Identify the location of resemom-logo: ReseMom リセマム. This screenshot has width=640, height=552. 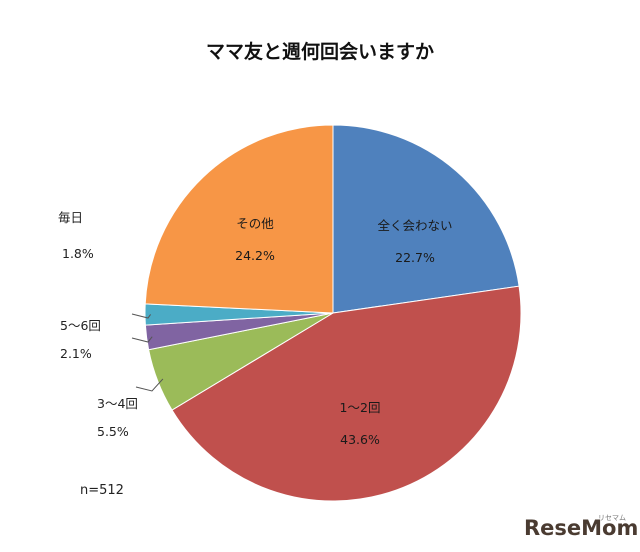
(581, 527).